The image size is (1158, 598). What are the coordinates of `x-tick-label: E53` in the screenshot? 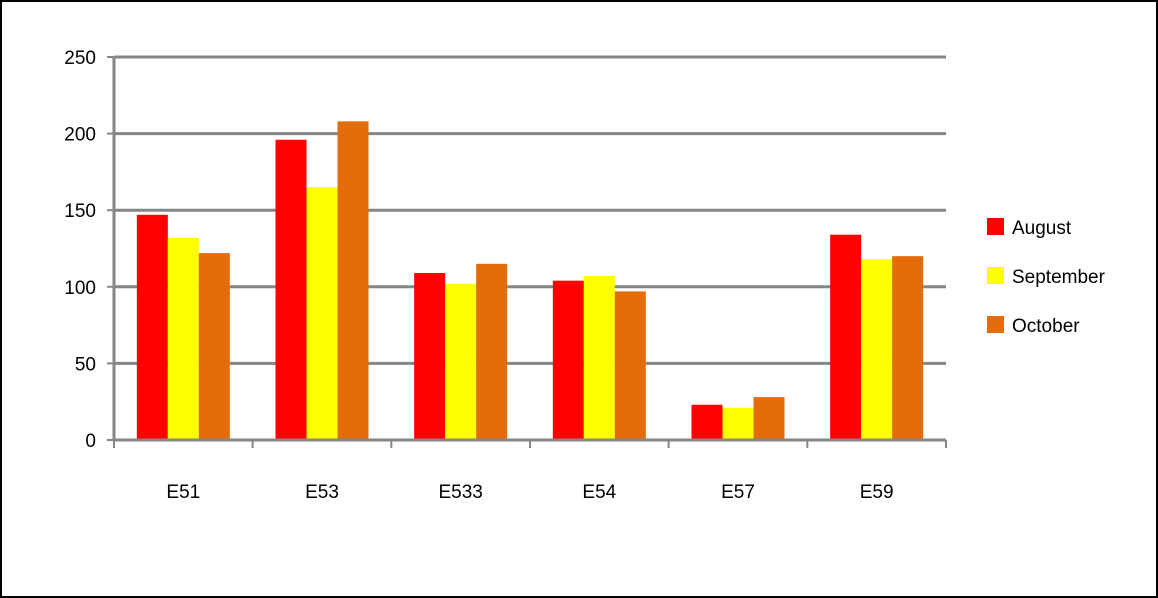 It's located at (322, 492).